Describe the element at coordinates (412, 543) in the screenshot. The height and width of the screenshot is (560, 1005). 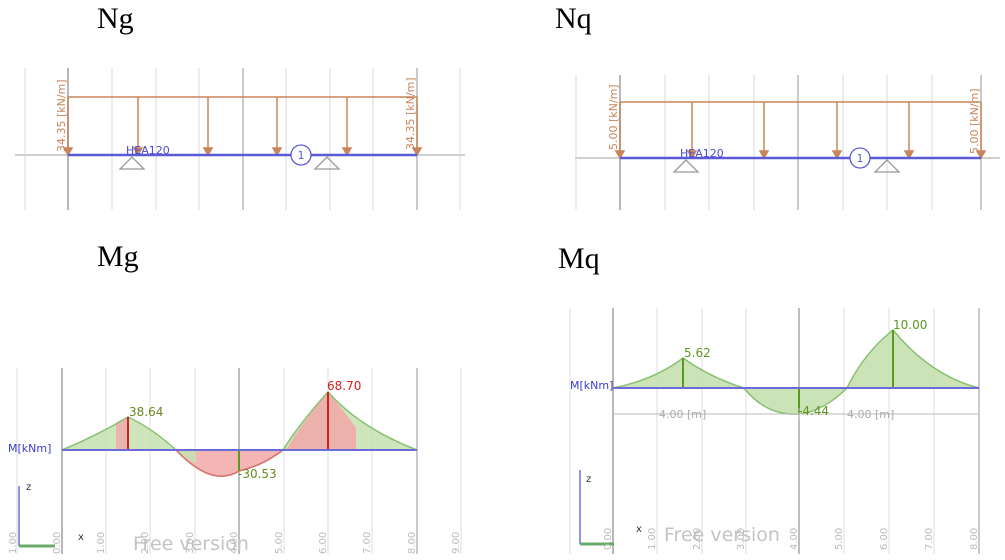
I see `mg-tick: 8.00` at that location.